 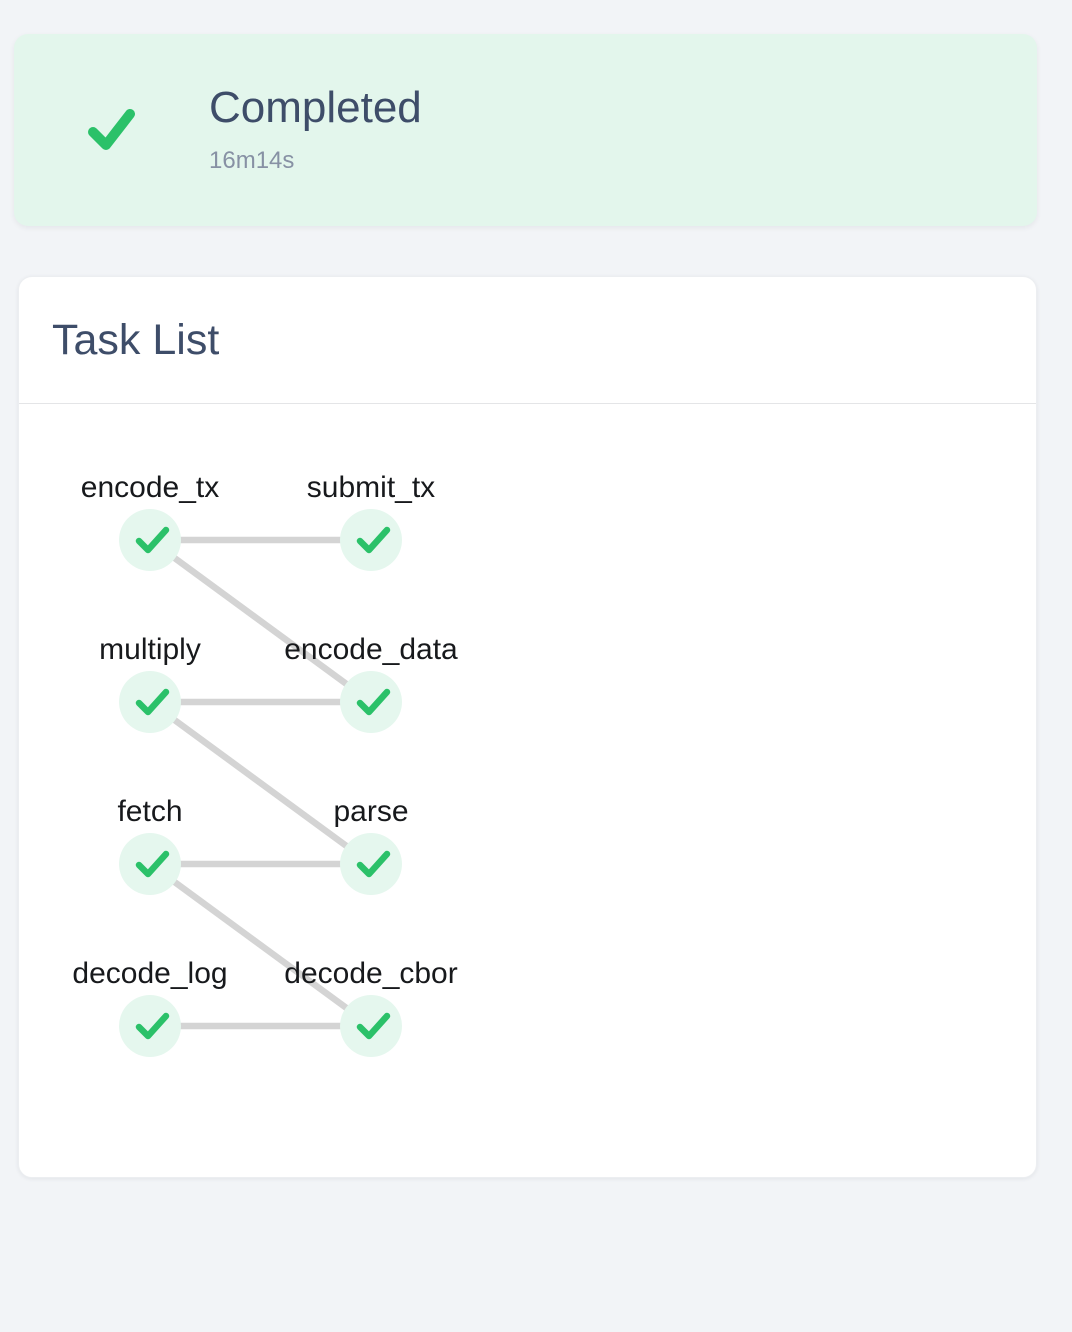 What do you see at coordinates (527, 403) in the screenshot?
I see `divider` at bounding box center [527, 403].